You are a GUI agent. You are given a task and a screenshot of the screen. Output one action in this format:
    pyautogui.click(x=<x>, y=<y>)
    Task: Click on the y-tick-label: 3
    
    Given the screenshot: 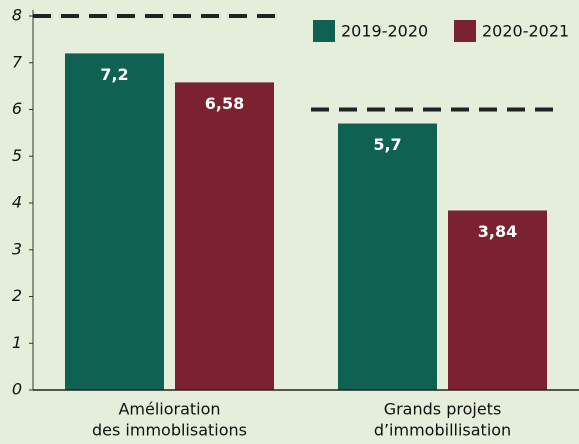 What is the action you would take?
    pyautogui.click(x=17, y=248)
    